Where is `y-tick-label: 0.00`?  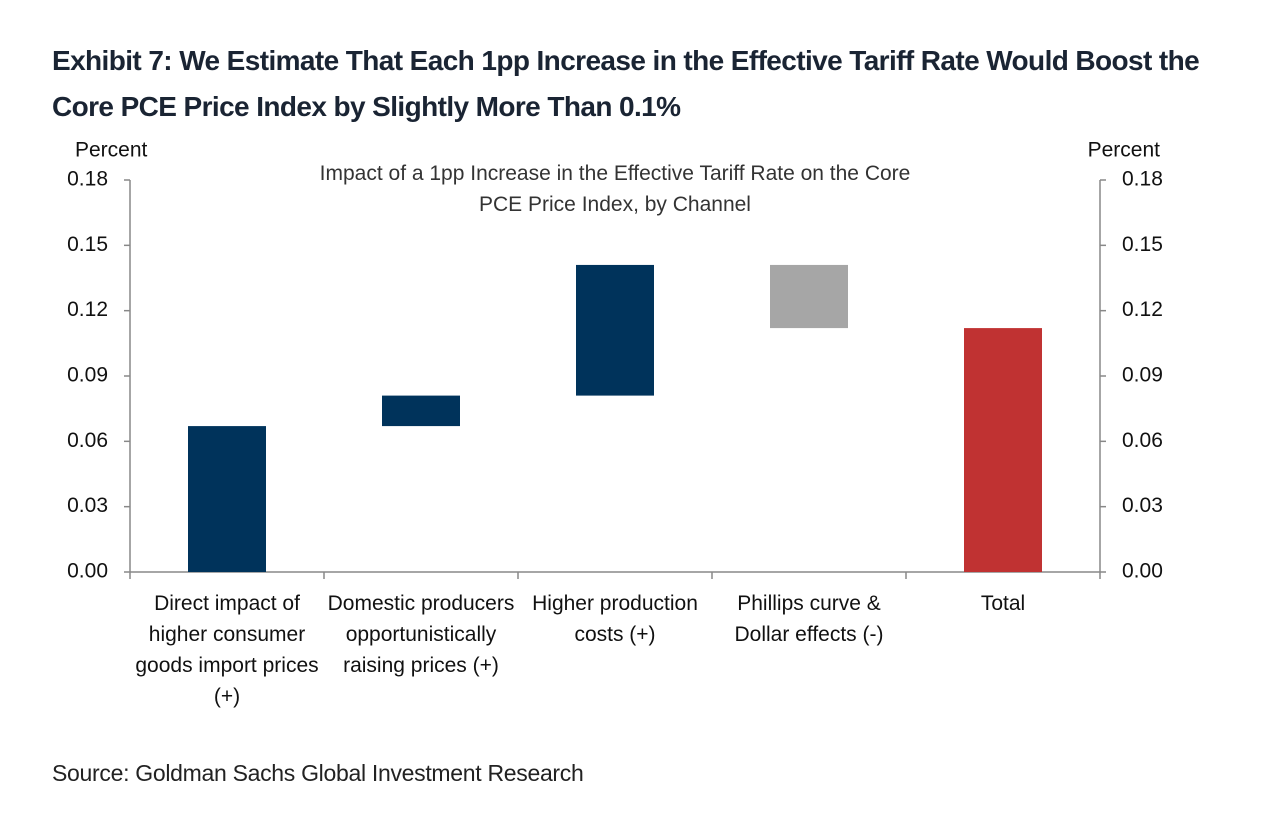
y-tick-label: 0.00 is located at coordinates (87, 571).